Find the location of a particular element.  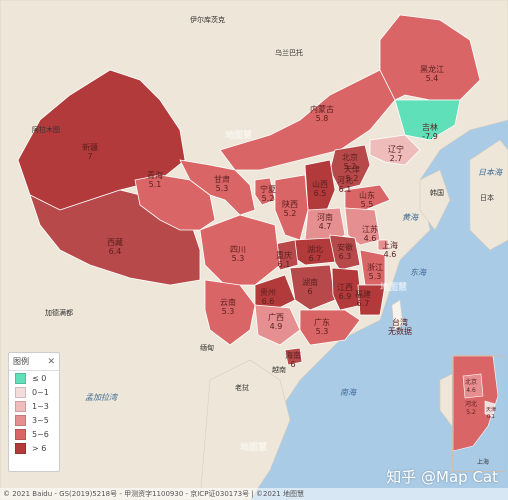

province-value: 4.9 is located at coordinates (276, 326).